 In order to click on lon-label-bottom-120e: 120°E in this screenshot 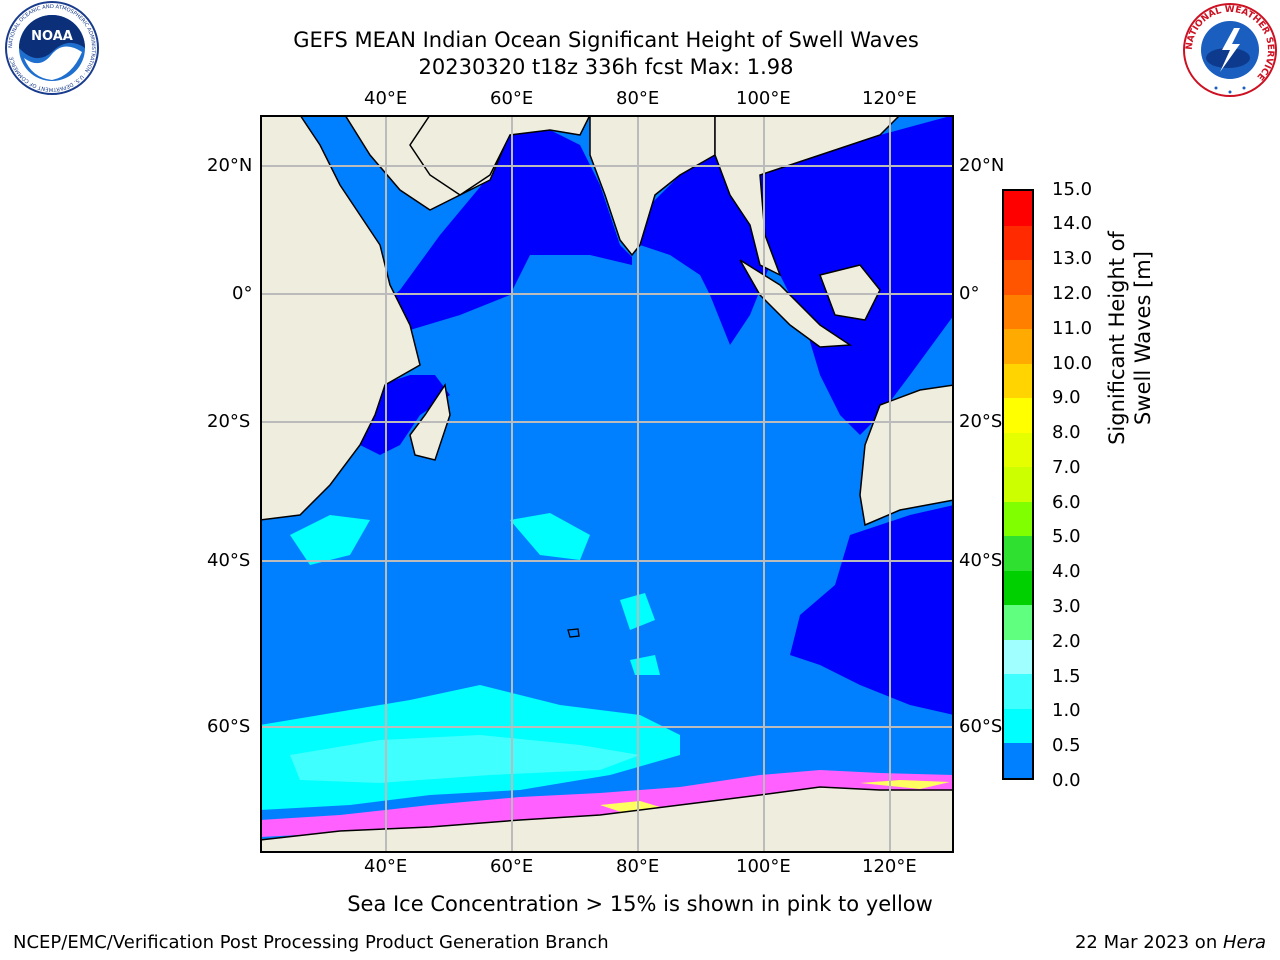, I will do `click(889, 866)`.